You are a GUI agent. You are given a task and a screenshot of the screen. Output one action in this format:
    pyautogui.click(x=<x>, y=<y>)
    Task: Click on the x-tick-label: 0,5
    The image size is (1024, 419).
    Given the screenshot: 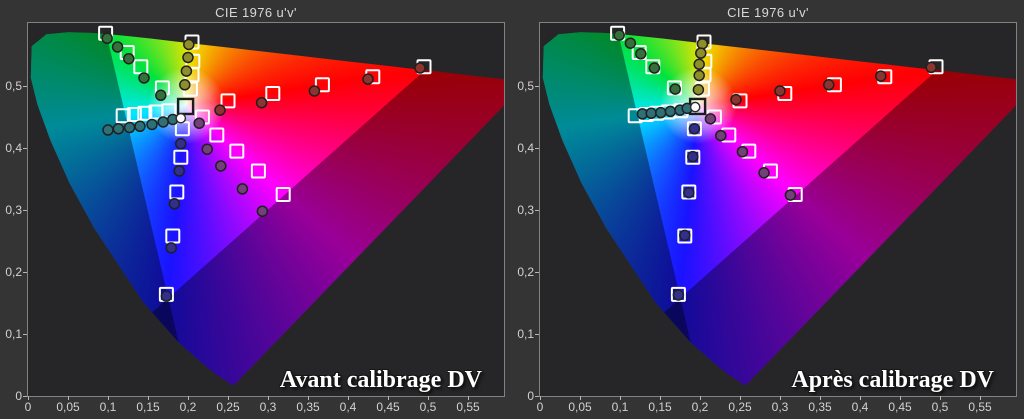 What is the action you would take?
    pyautogui.click(x=428, y=407)
    